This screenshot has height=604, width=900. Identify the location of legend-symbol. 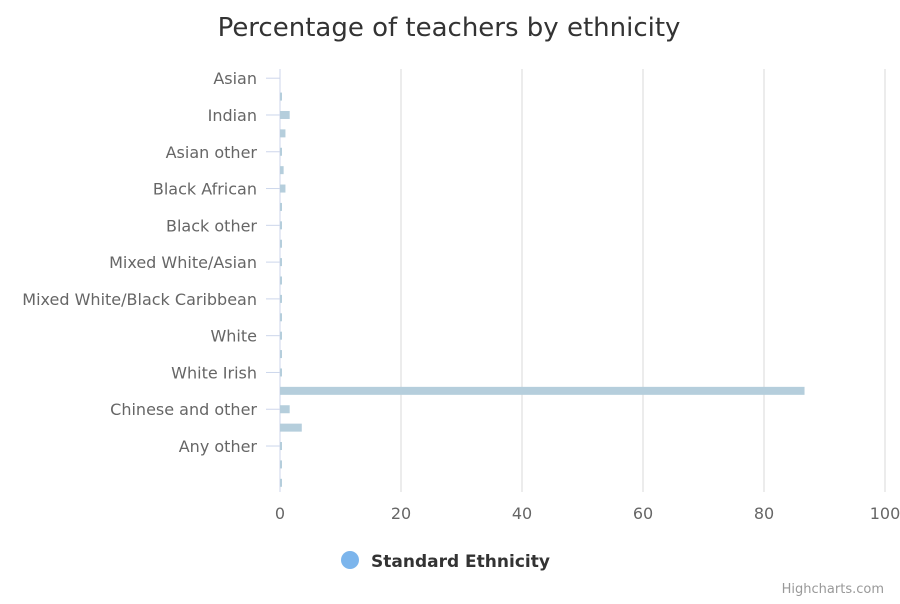
(350, 560).